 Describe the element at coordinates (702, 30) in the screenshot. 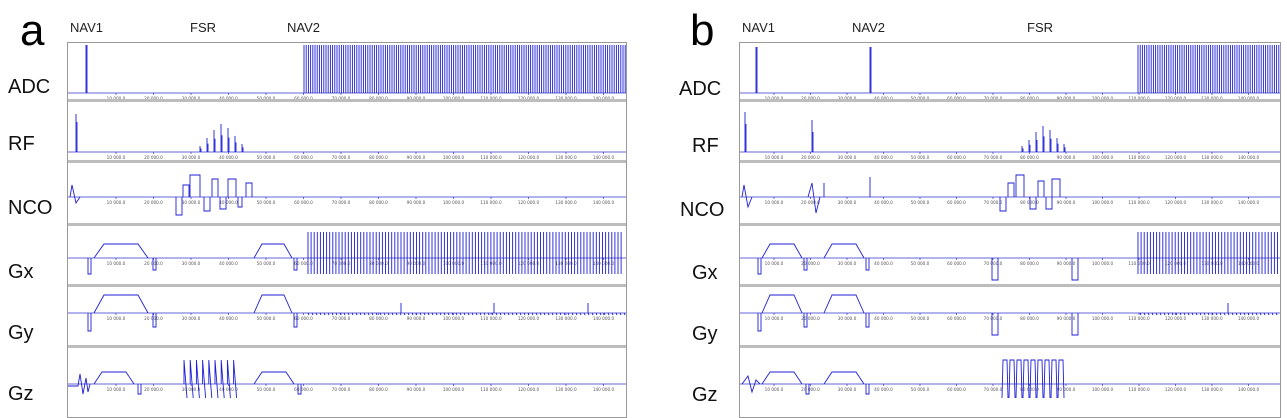

I see `panel-letter-b: b` at that location.